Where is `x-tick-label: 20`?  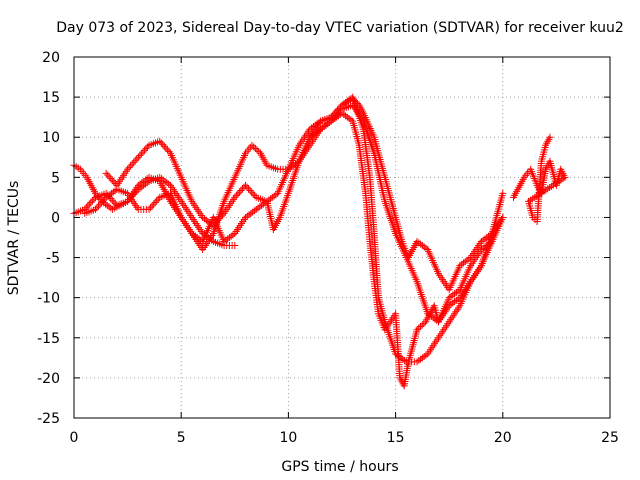 x-tick-label: 20 is located at coordinates (503, 438).